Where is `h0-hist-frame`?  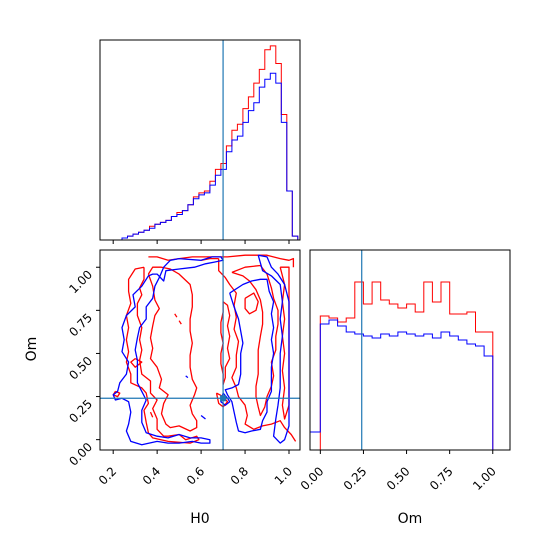 h0-hist-frame is located at coordinates (200, 140).